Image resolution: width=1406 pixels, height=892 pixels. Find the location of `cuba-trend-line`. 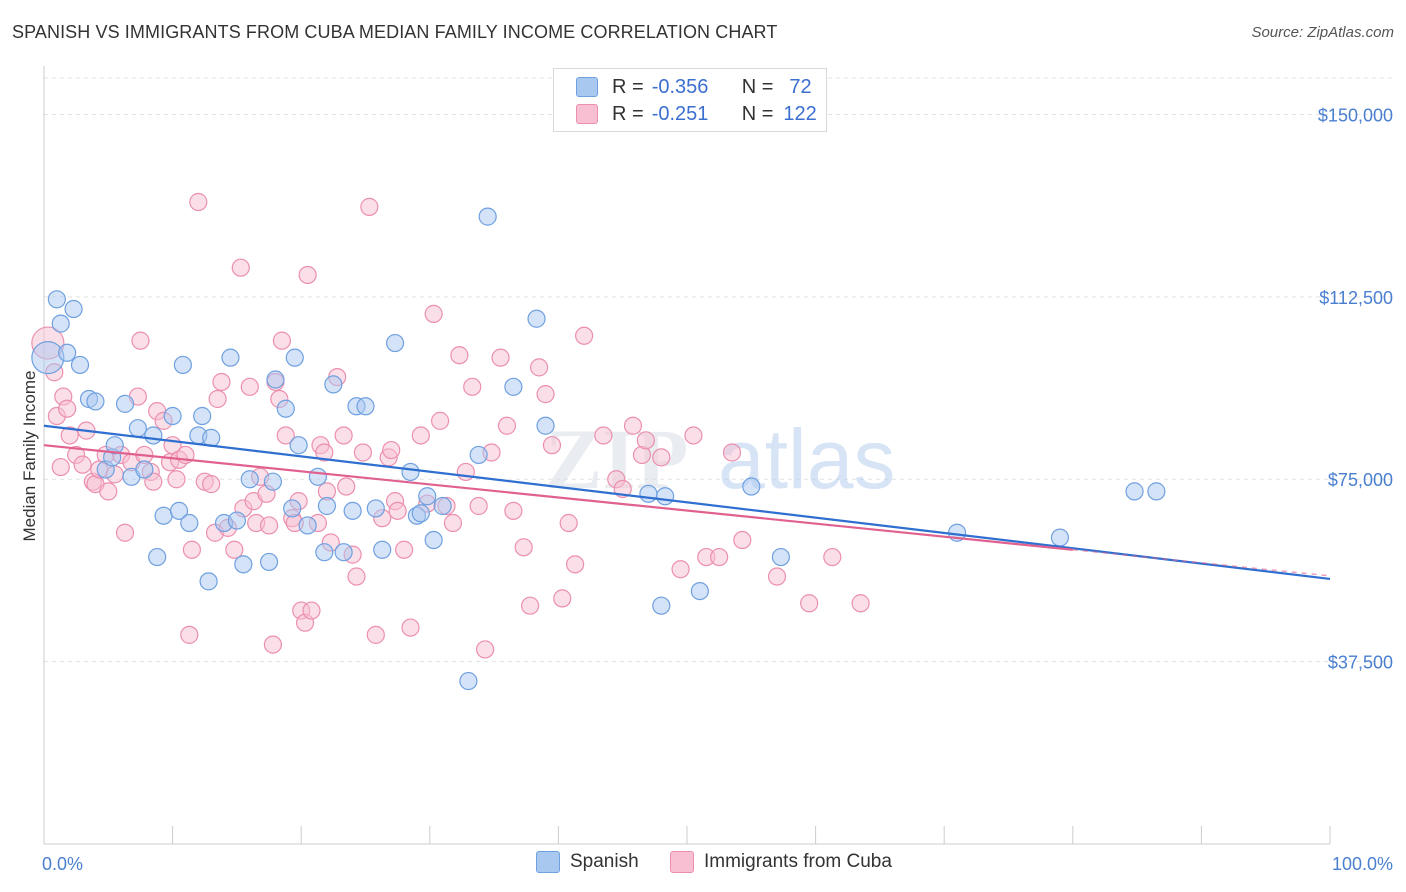

cuba-trend-line is located at coordinates (558, 497).